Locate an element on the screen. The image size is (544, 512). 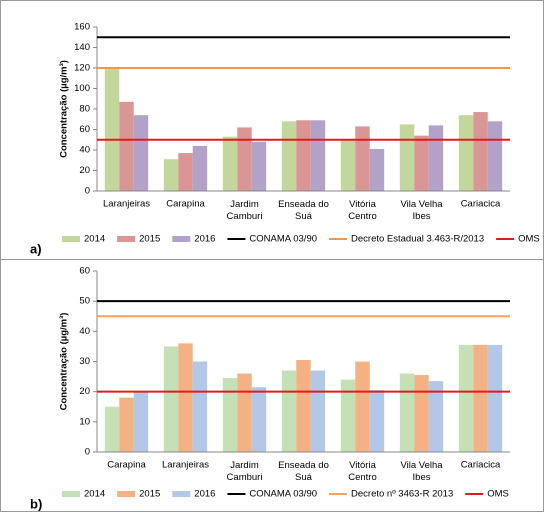
y-tick-label: 10 is located at coordinates (84, 421).